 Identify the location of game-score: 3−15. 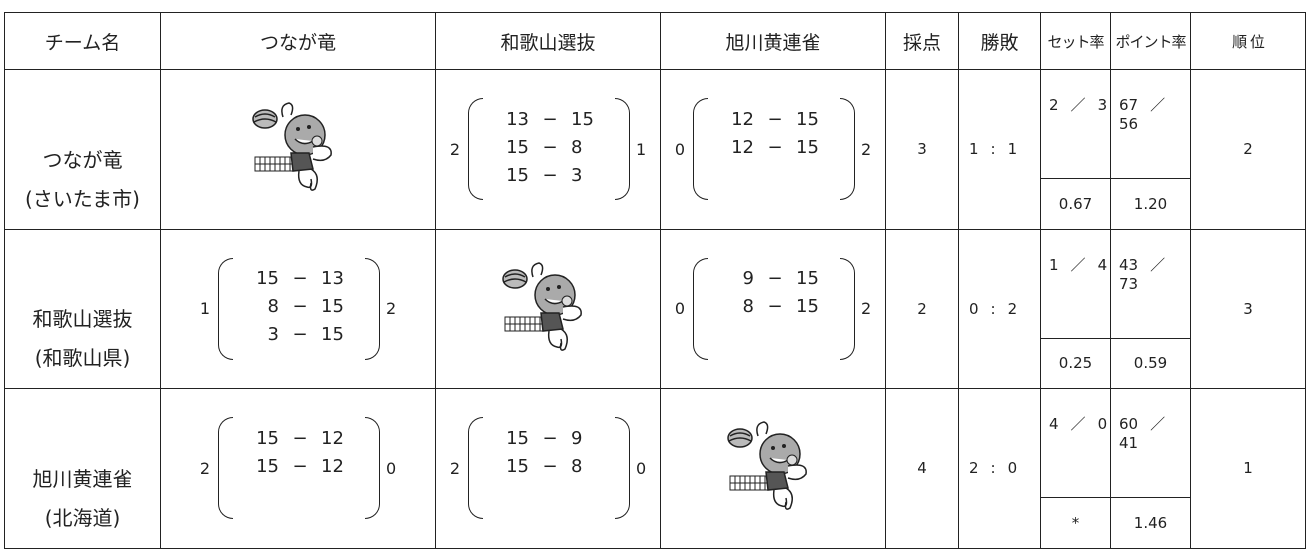
(299, 335).